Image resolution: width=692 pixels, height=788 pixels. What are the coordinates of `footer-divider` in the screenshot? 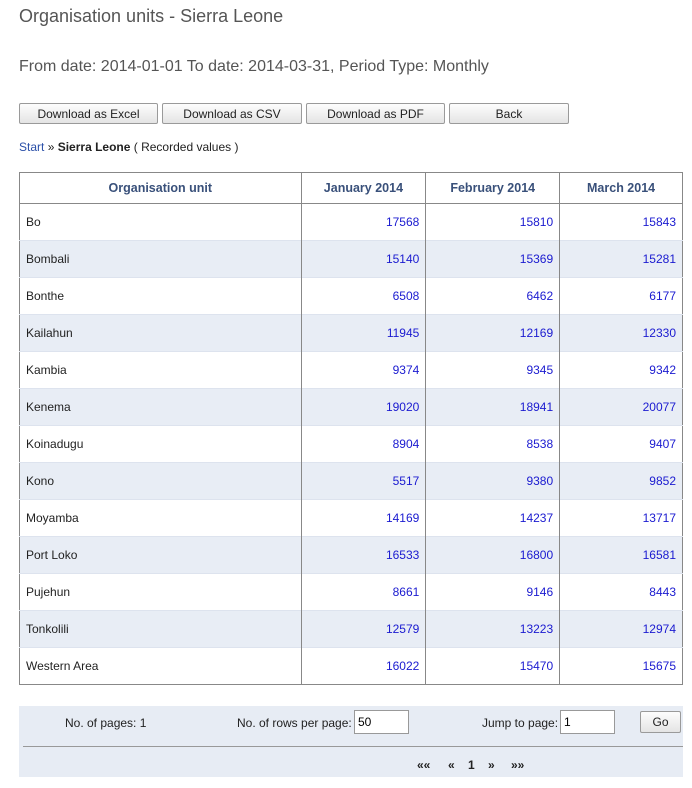 It's located at (353, 746).